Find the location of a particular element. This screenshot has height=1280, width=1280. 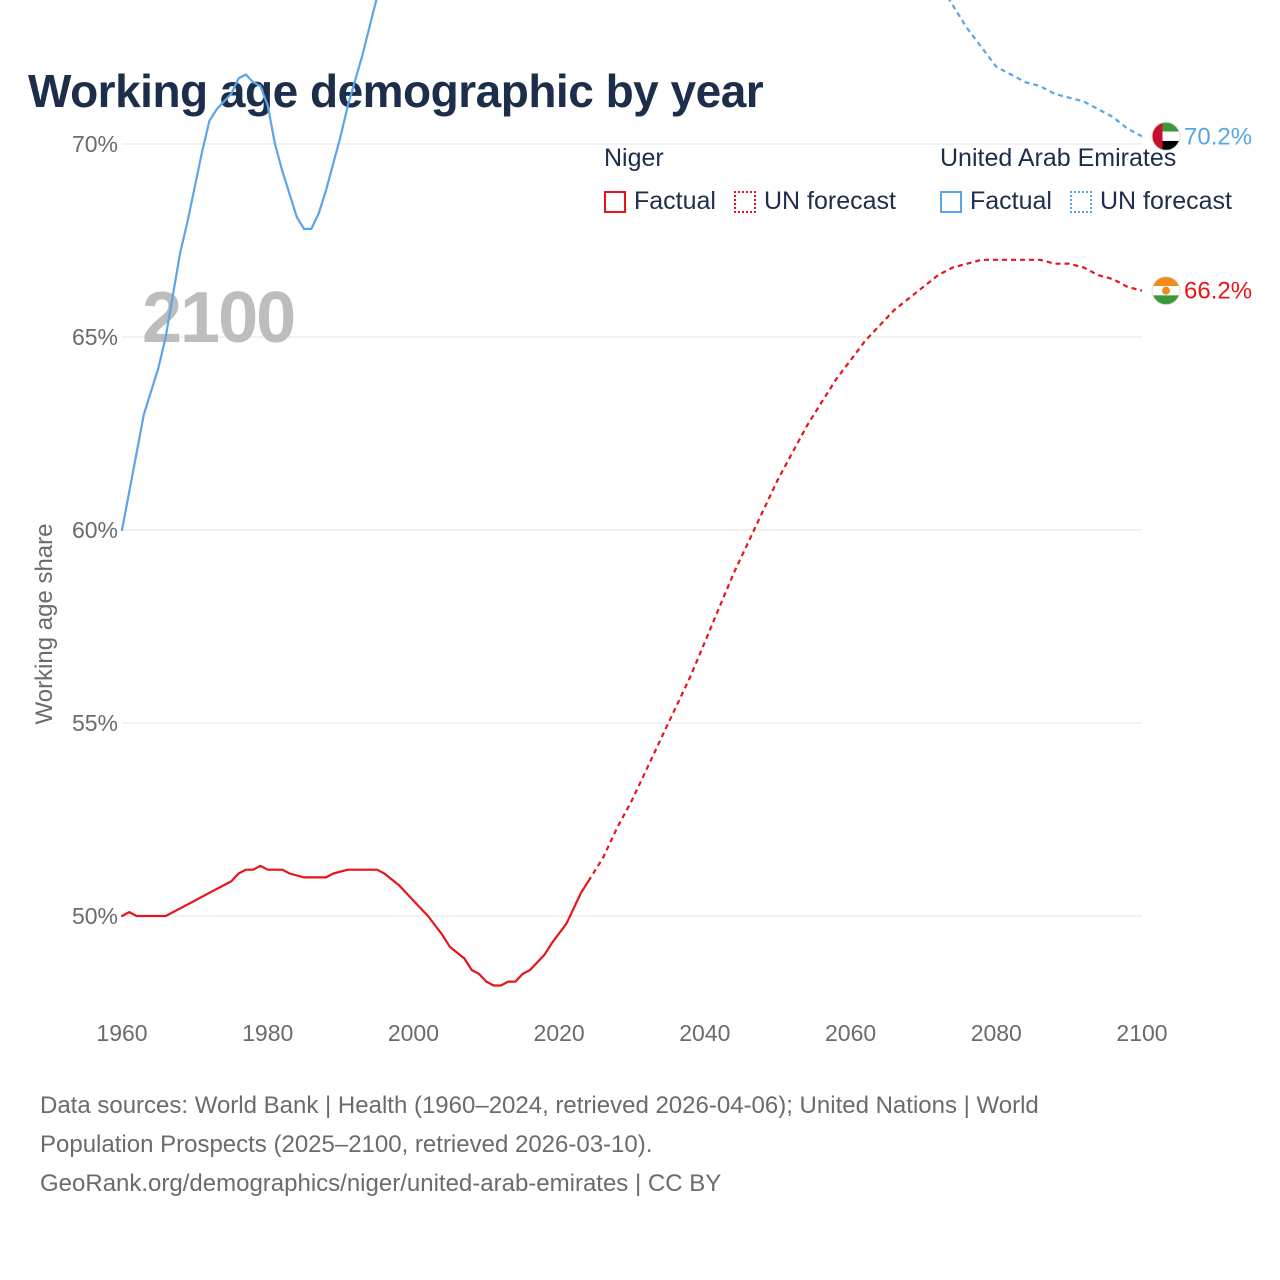

y-tick-label: 60% is located at coordinates (95, 530).